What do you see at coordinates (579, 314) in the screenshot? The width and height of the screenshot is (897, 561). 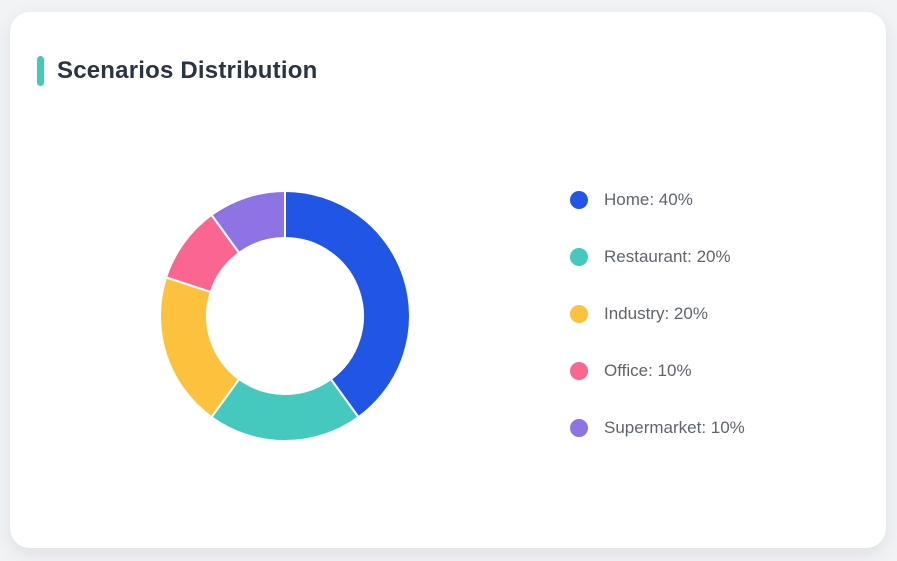 I see `legend-swatch-industry` at bounding box center [579, 314].